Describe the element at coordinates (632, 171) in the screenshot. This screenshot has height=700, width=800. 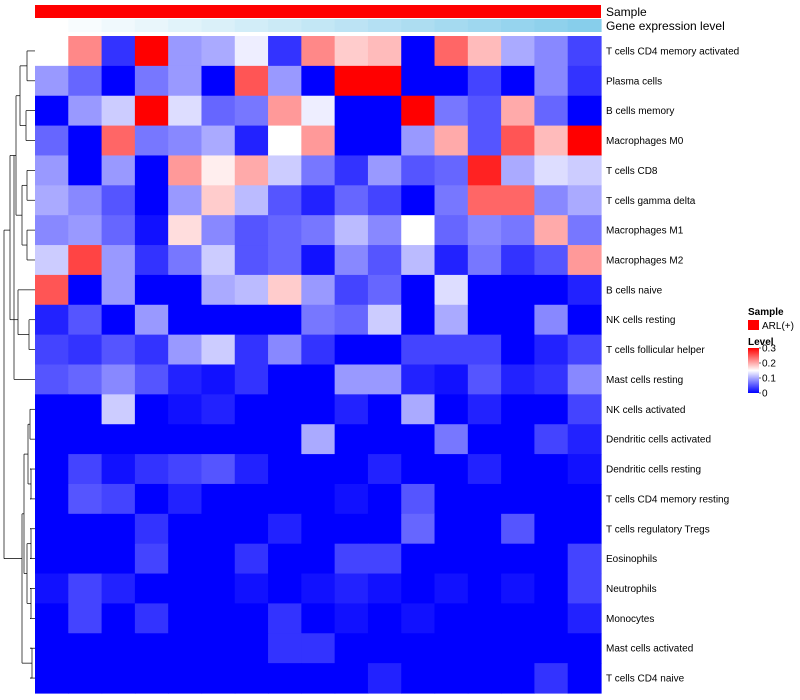
I see `row-label: T cells CD8` at that location.